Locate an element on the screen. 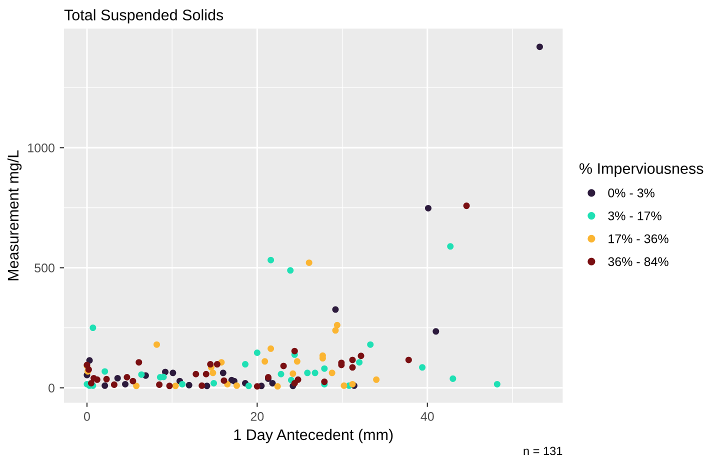 The height and width of the screenshot is (463, 707). legend-label: 3% - 17% is located at coordinates (635, 215).